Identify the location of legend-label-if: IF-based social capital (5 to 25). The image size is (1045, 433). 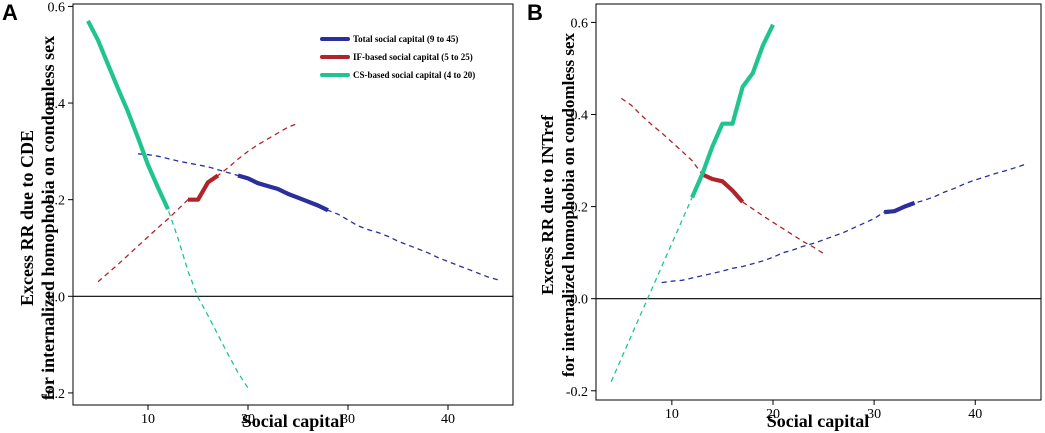
(413, 57).